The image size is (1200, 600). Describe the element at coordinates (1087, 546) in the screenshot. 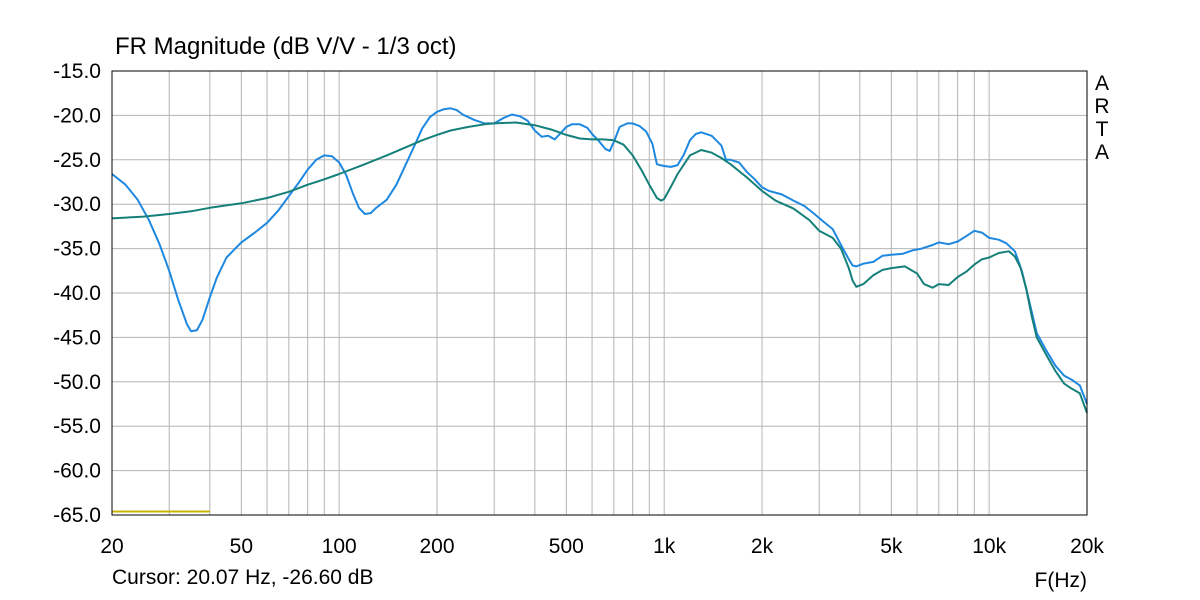

I see `x-tick-label: 20k` at that location.